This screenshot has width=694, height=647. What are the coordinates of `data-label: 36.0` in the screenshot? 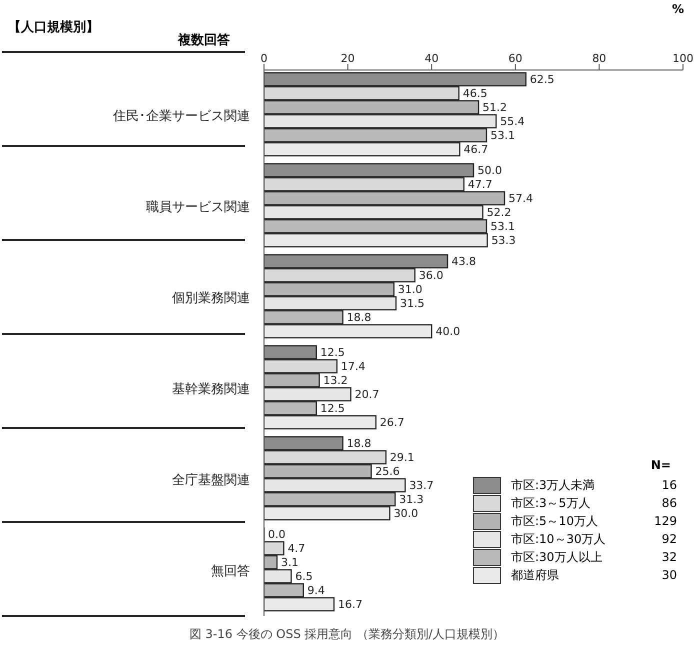 It's located at (431, 275).